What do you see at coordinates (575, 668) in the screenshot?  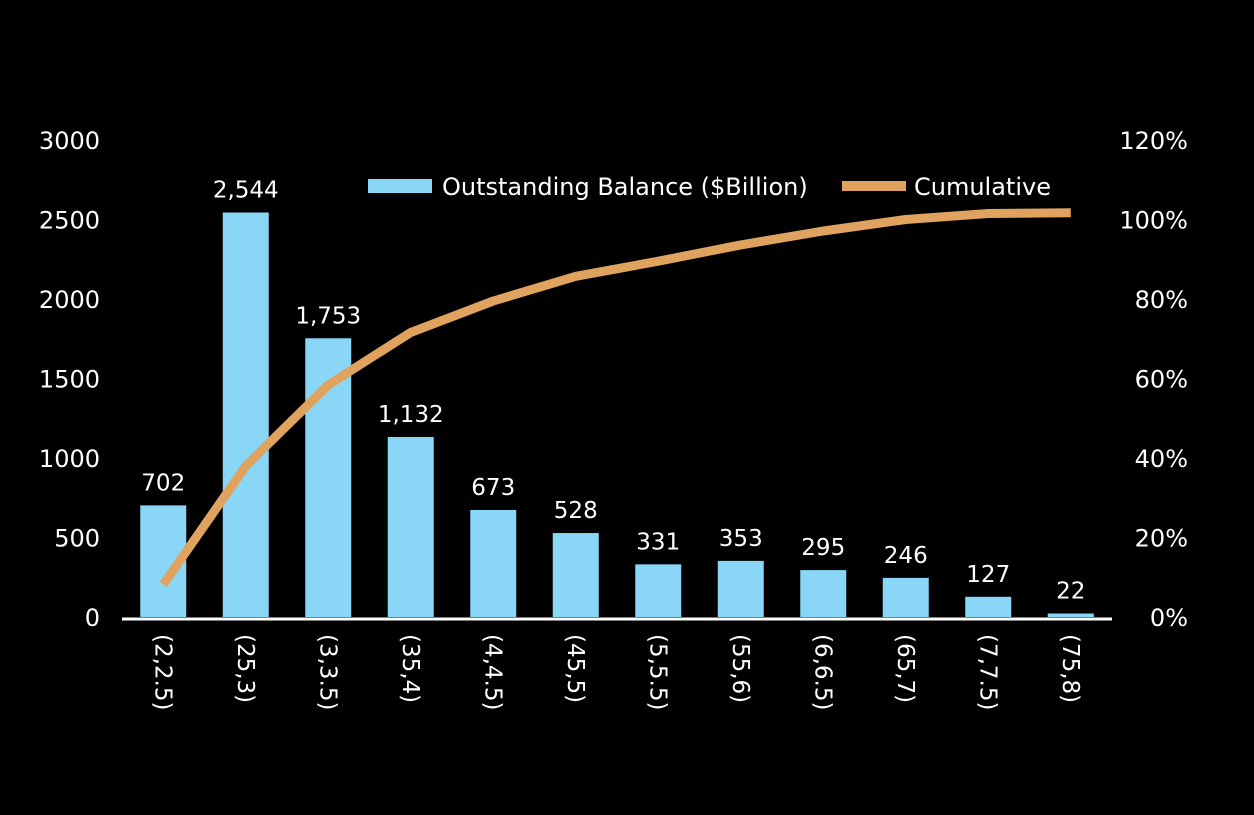 I see `x-category-label: (45,5)` at bounding box center [575, 668].